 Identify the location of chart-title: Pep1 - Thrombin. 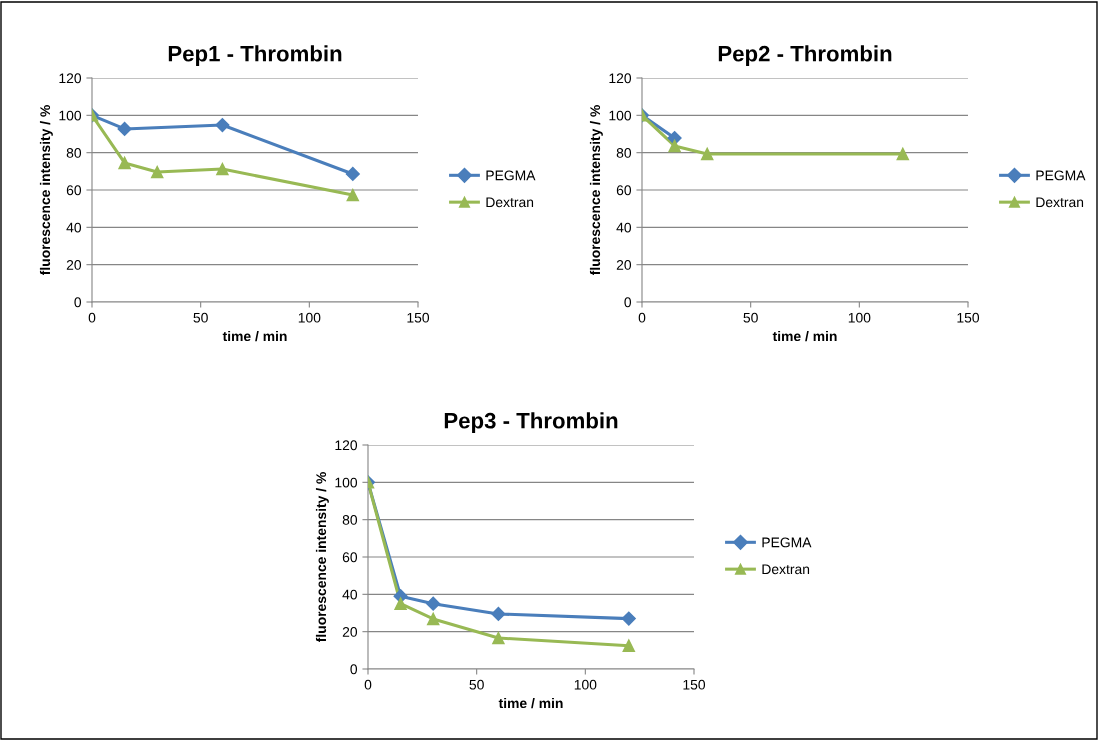
(255, 55).